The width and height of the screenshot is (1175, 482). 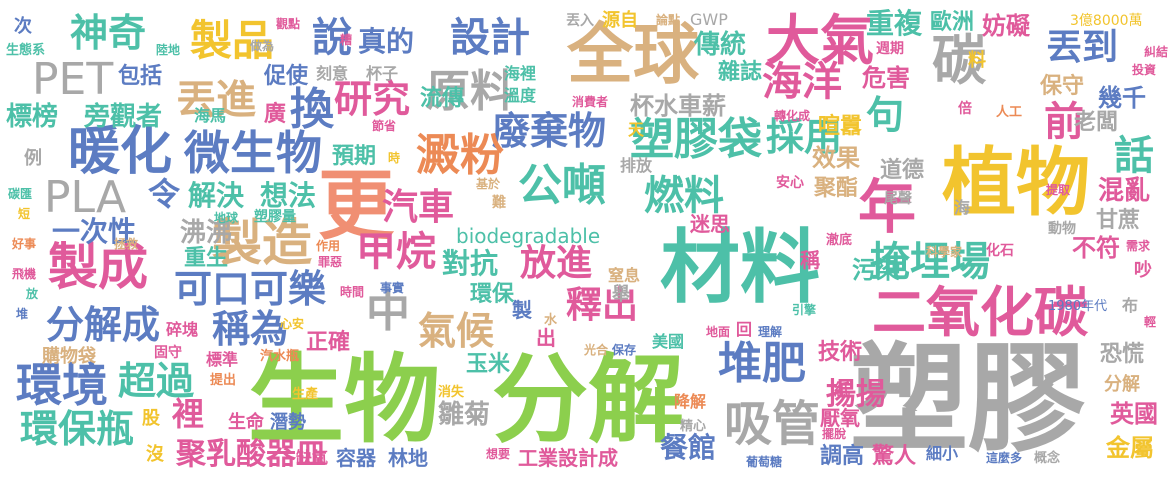 What do you see at coordinates (1134, 414) in the screenshot?
I see `word: 英國` at bounding box center [1134, 414].